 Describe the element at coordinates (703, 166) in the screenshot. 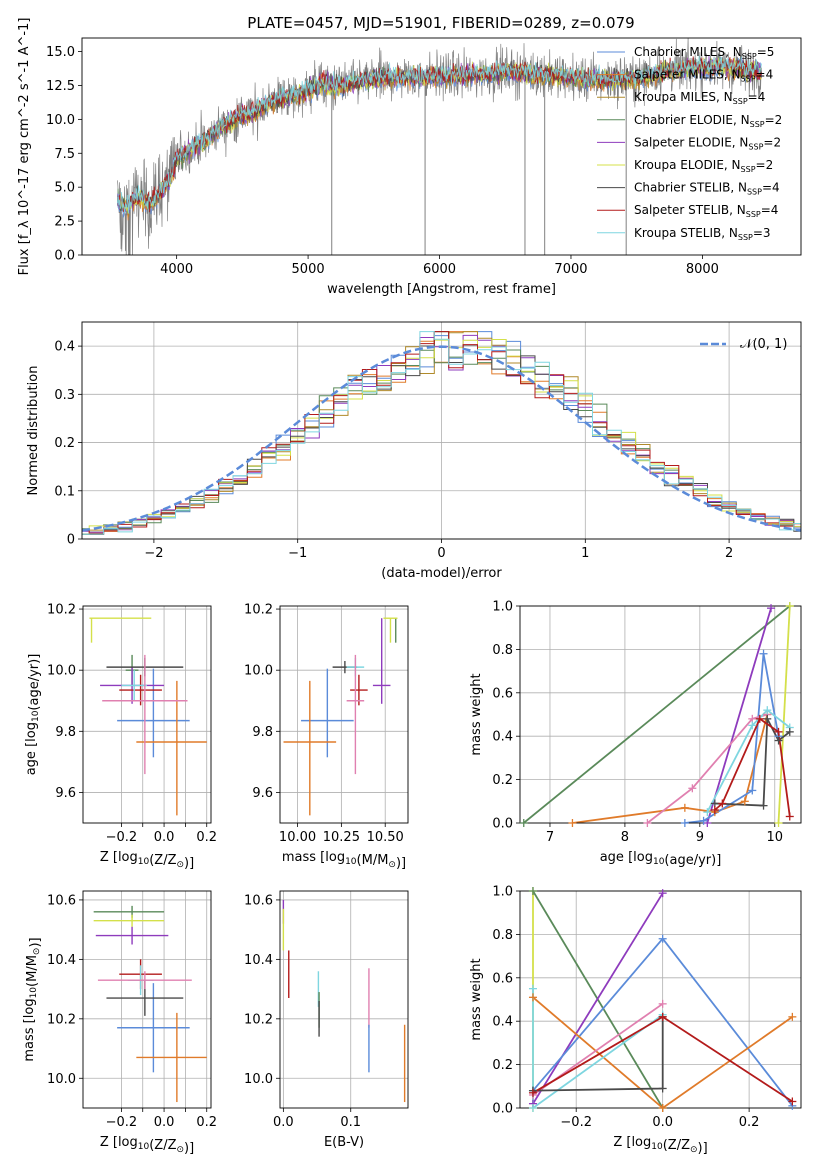

I see `legend-entry: Kroupa ELODIE, NSSP=2` at that location.